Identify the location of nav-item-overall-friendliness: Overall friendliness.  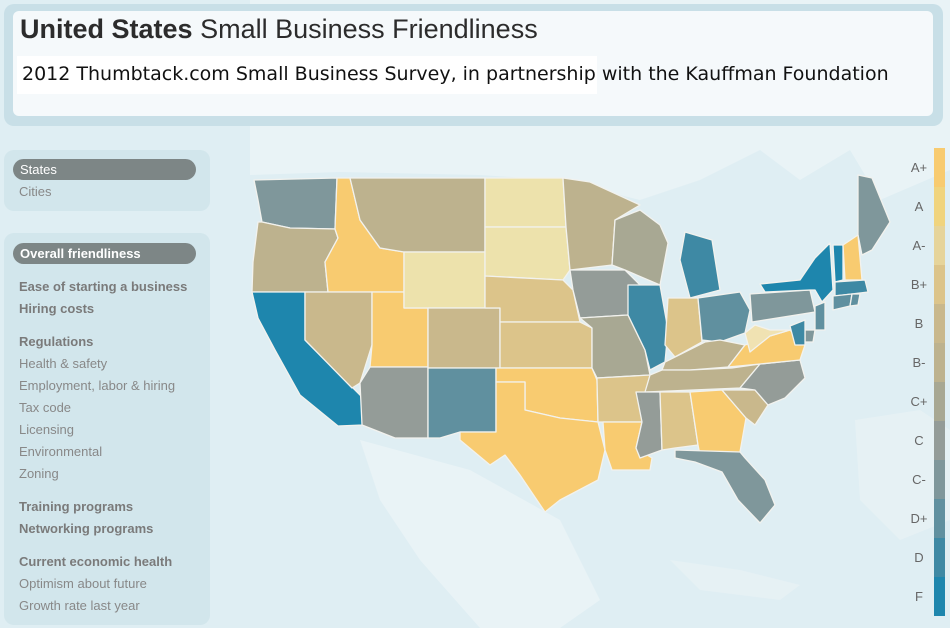
(104, 253).